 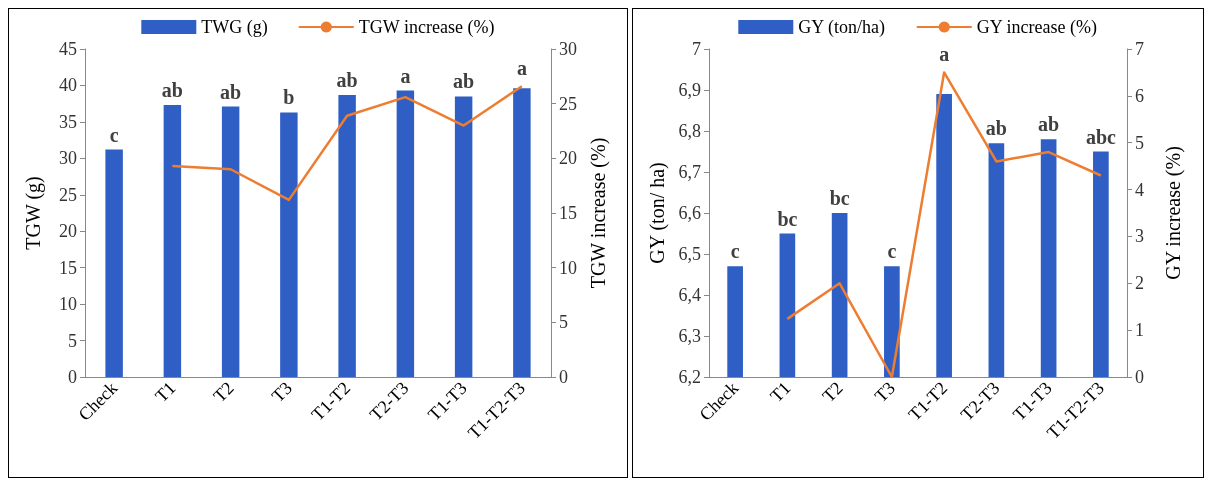 What do you see at coordinates (696, 49) in the screenshot?
I see `y-tick-label: 7` at bounding box center [696, 49].